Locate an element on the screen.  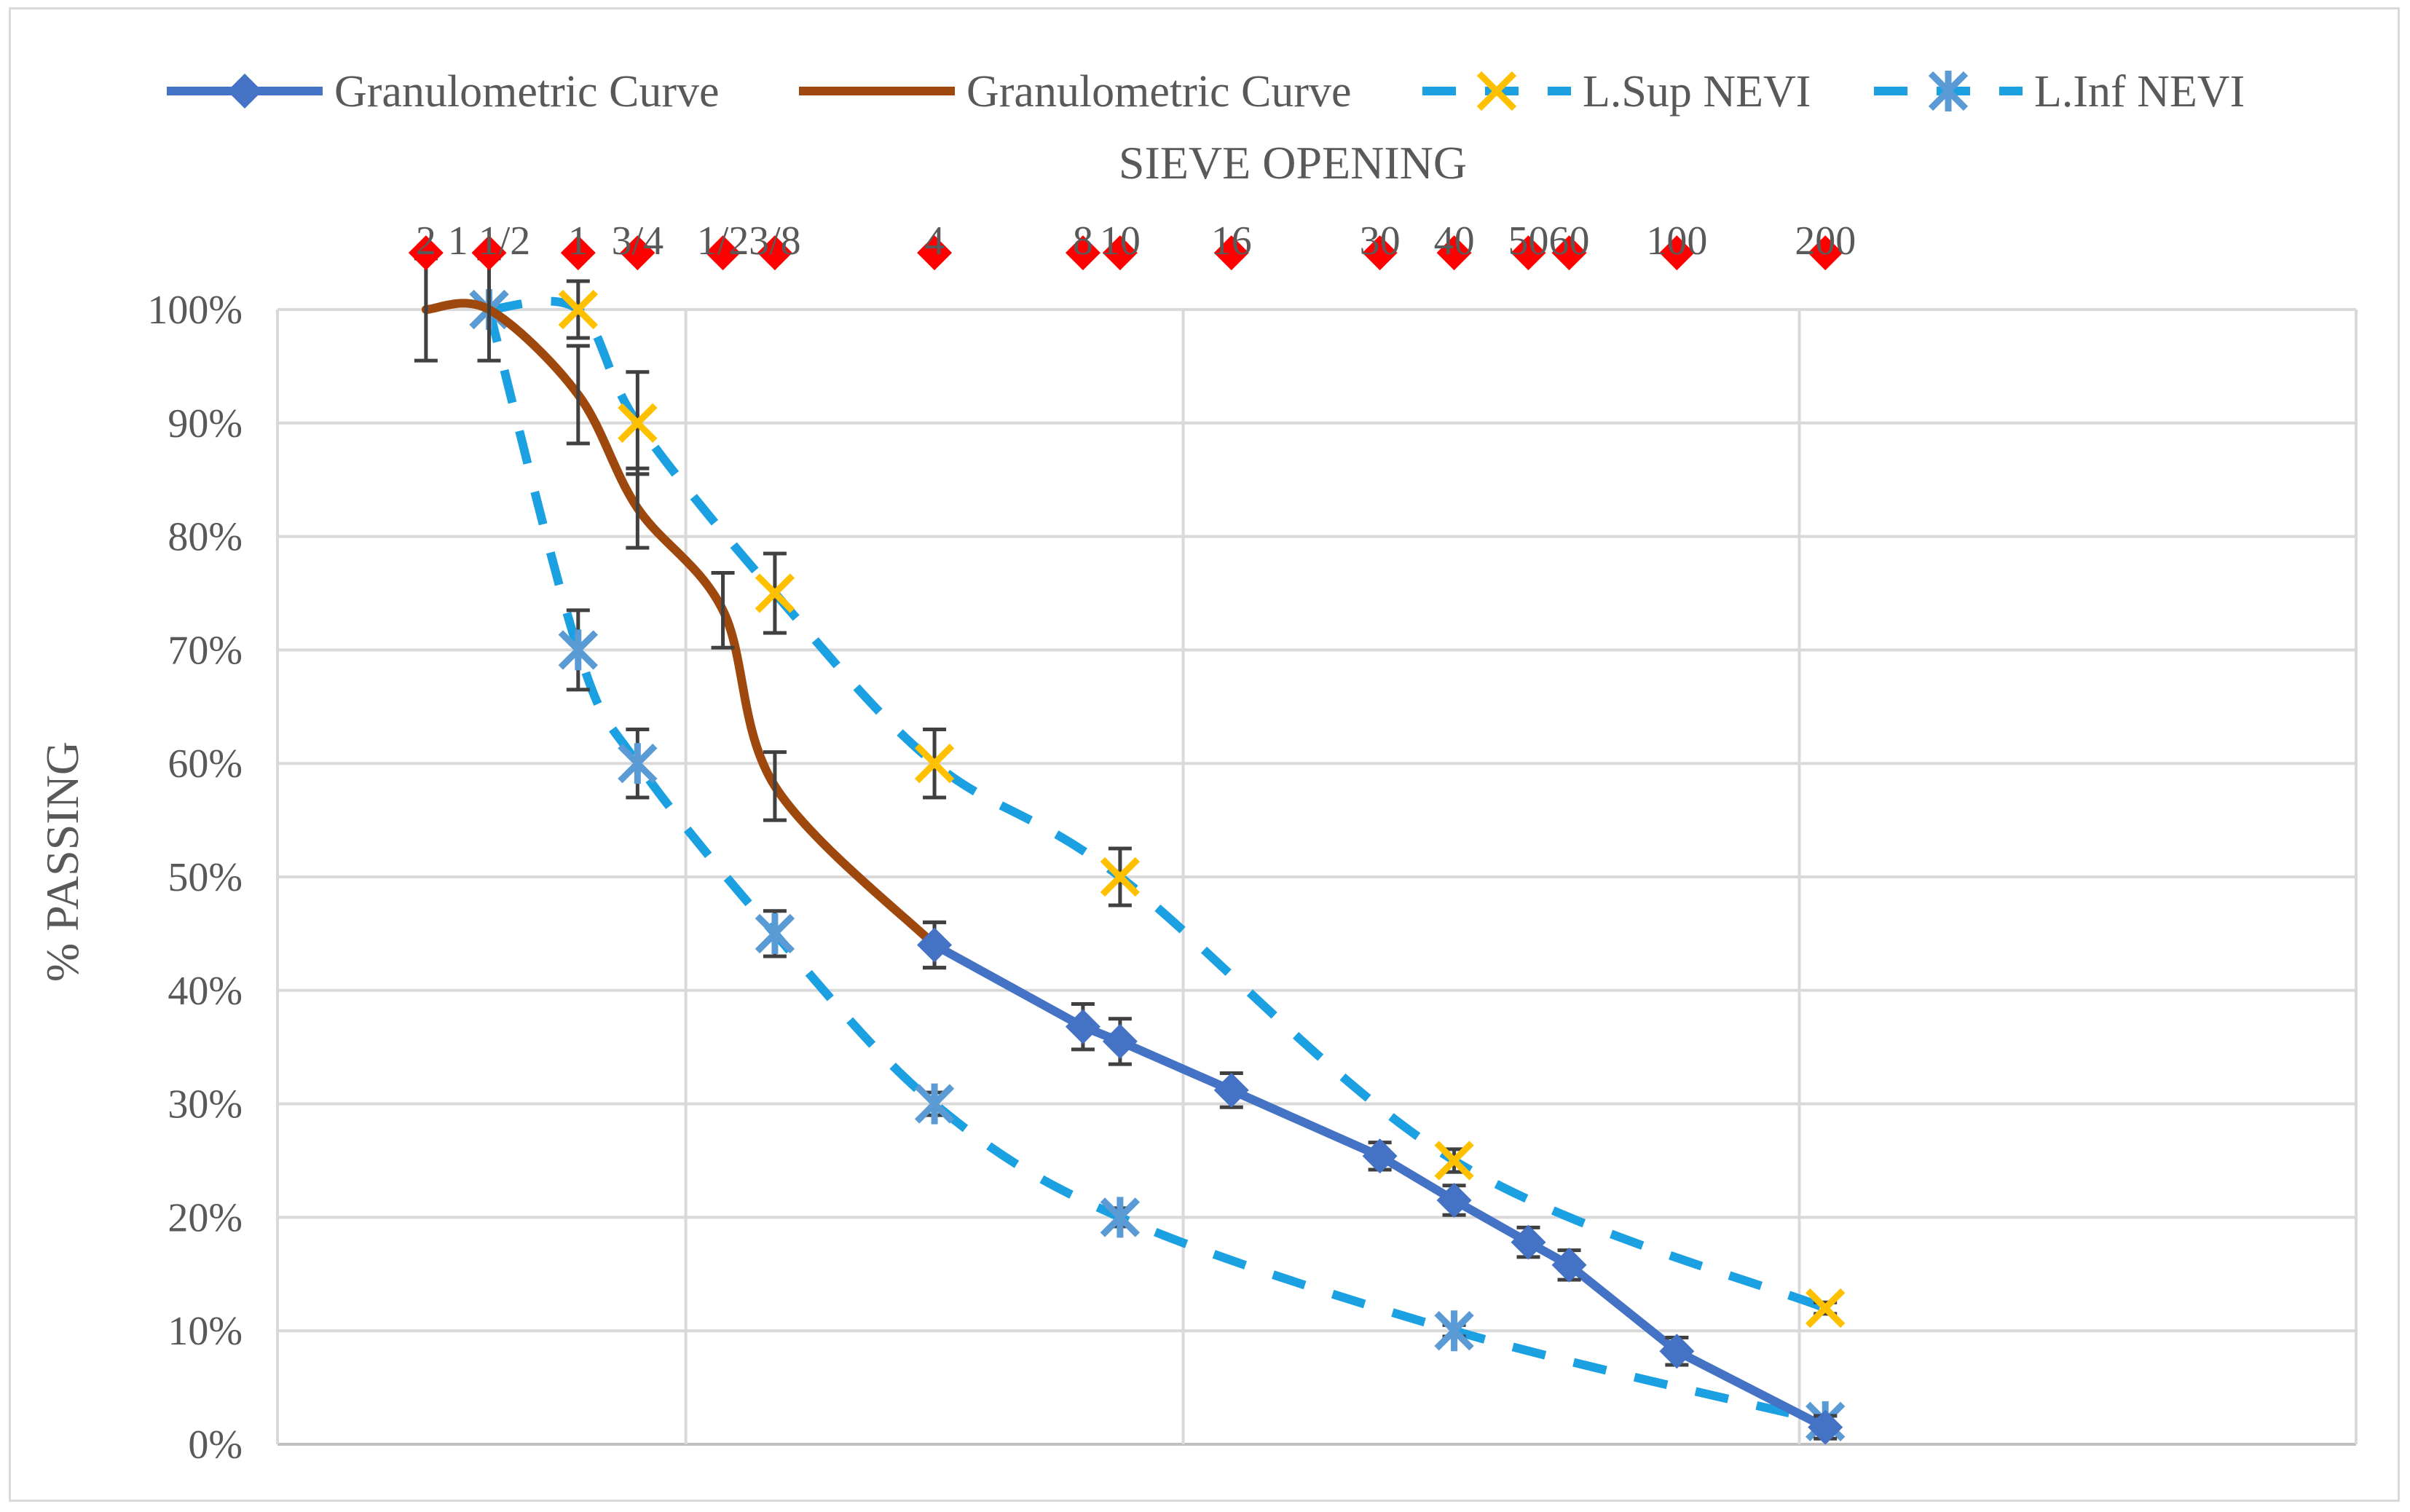
sieve-label: 200 is located at coordinates (1825, 241).